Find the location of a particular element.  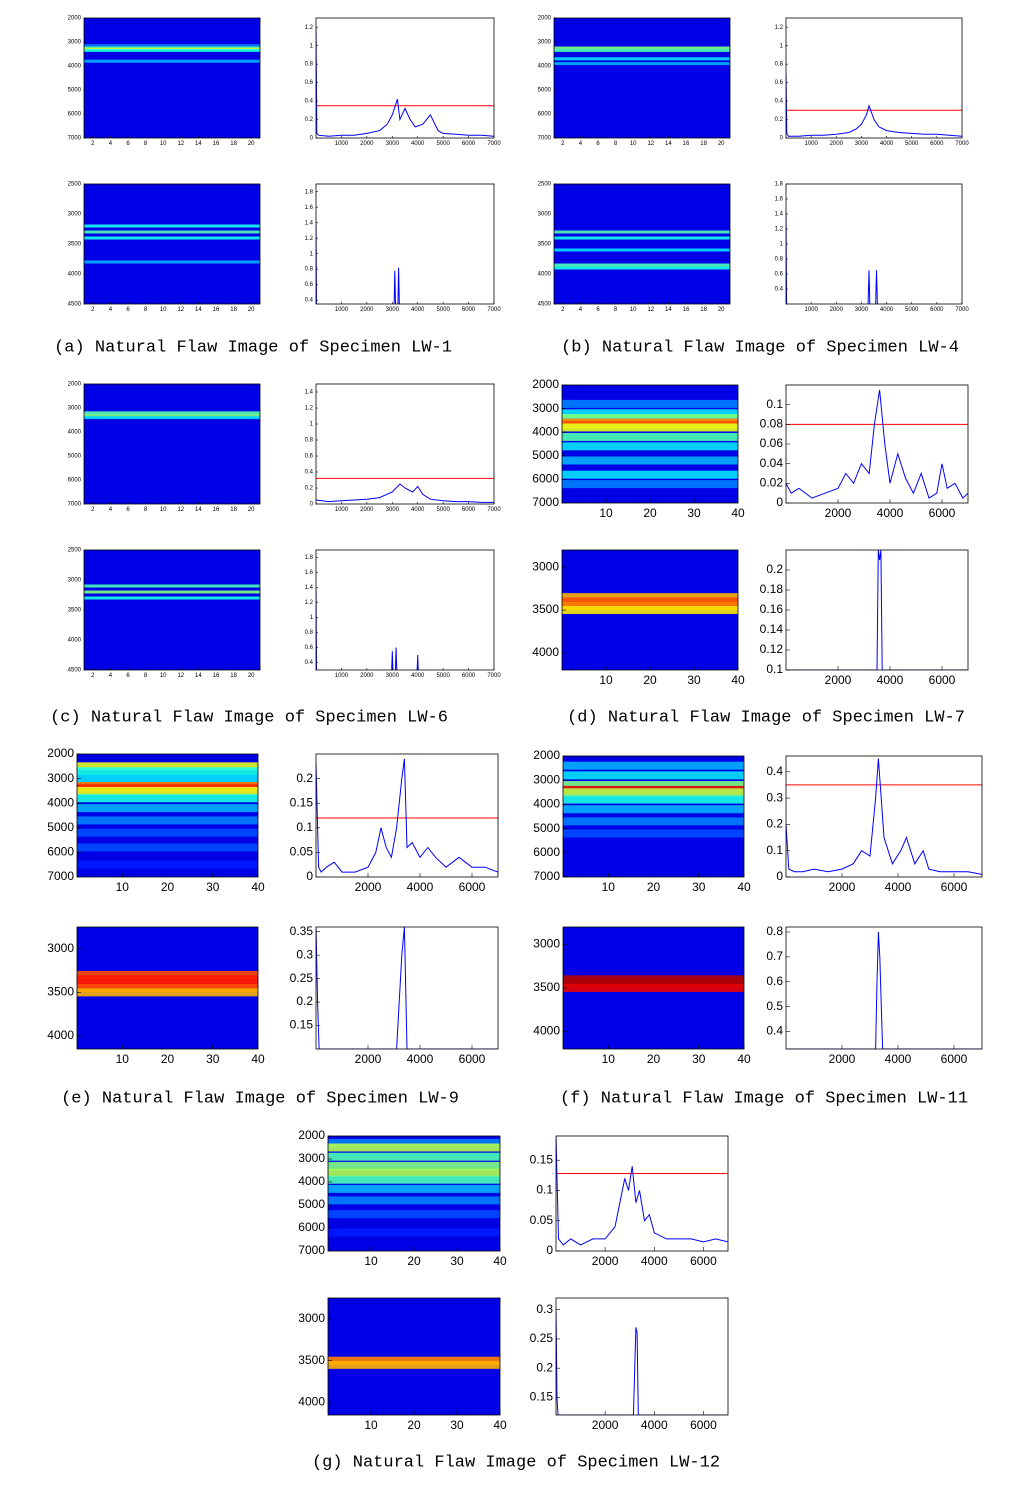

y-tick-label: 5000 is located at coordinates (545, 455).